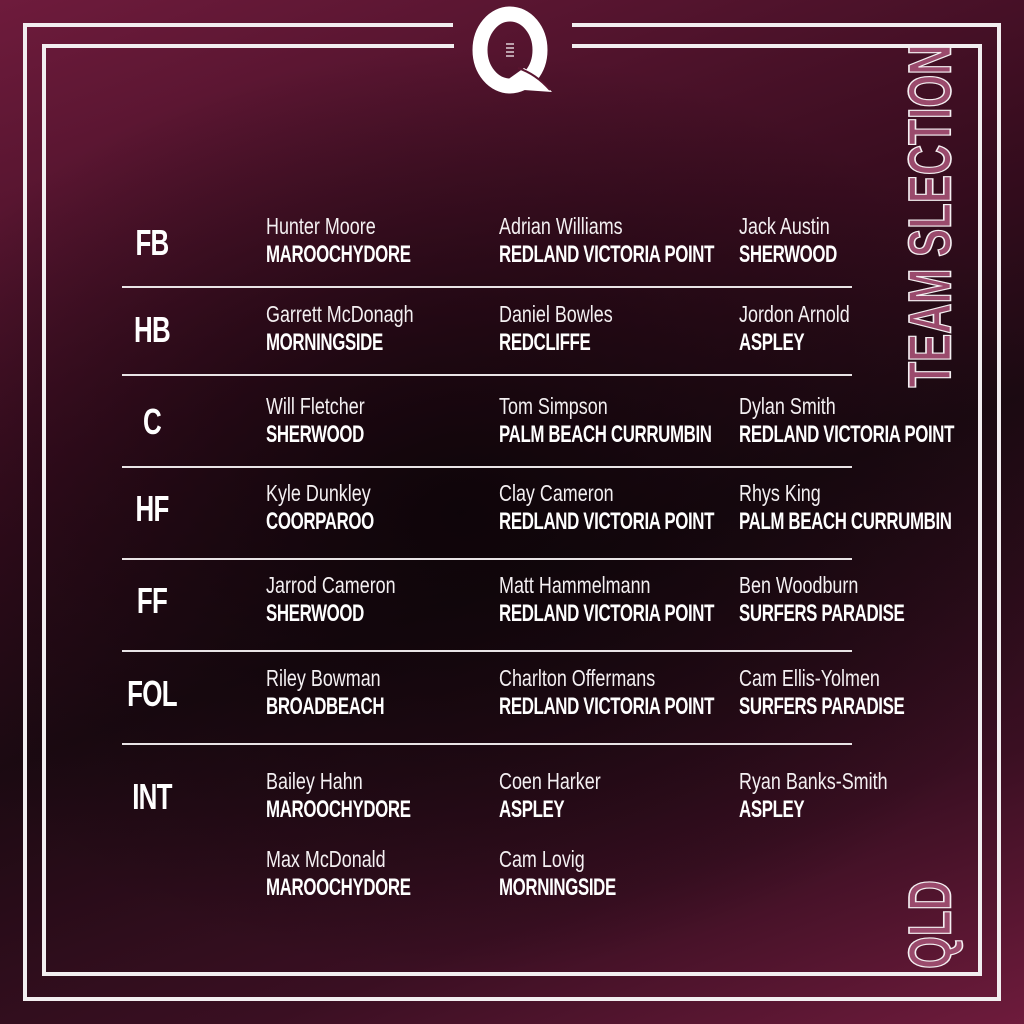 Image resolution: width=1024 pixels, height=1024 pixels. I want to click on player-name: Charlton Offermans, so click(577, 678).